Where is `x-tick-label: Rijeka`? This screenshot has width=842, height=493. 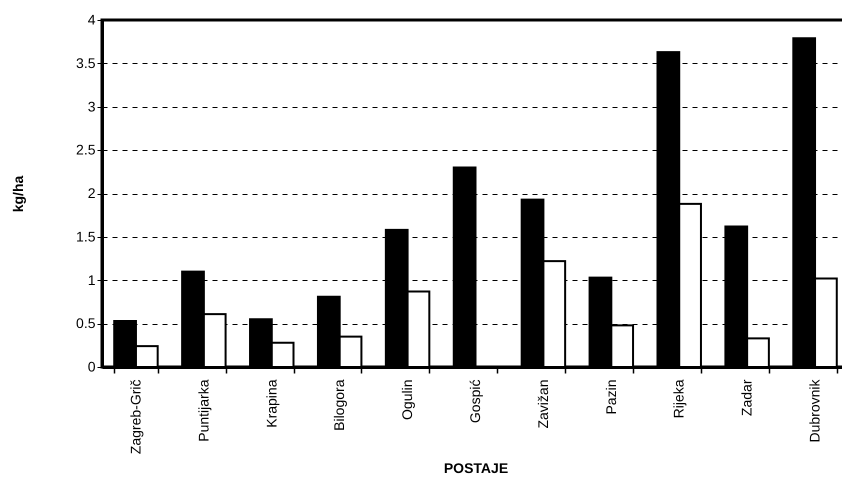 x-tick-label: Rijeka is located at coordinates (678, 398).